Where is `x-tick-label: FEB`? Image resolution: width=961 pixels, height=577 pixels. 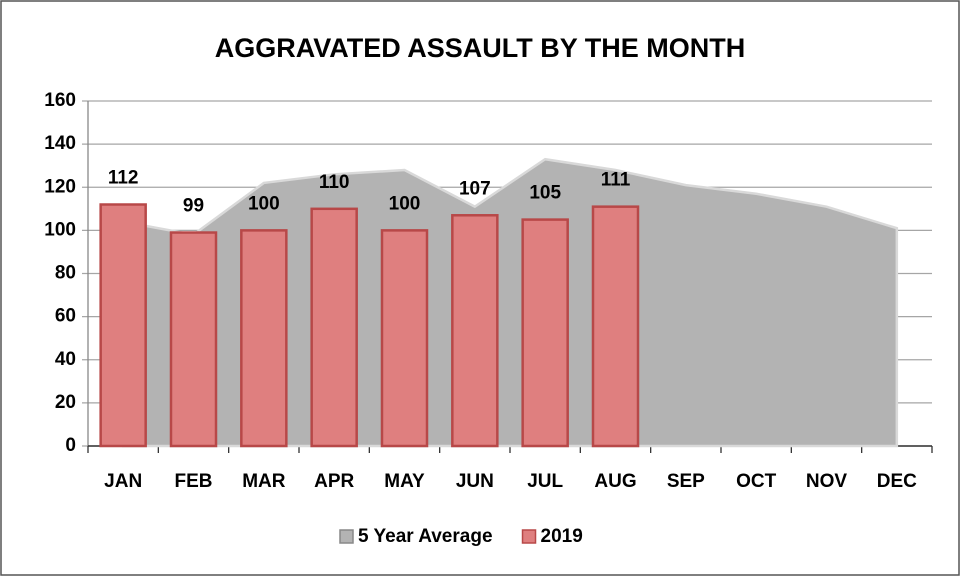
x-tick-label: FEB is located at coordinates (194, 481).